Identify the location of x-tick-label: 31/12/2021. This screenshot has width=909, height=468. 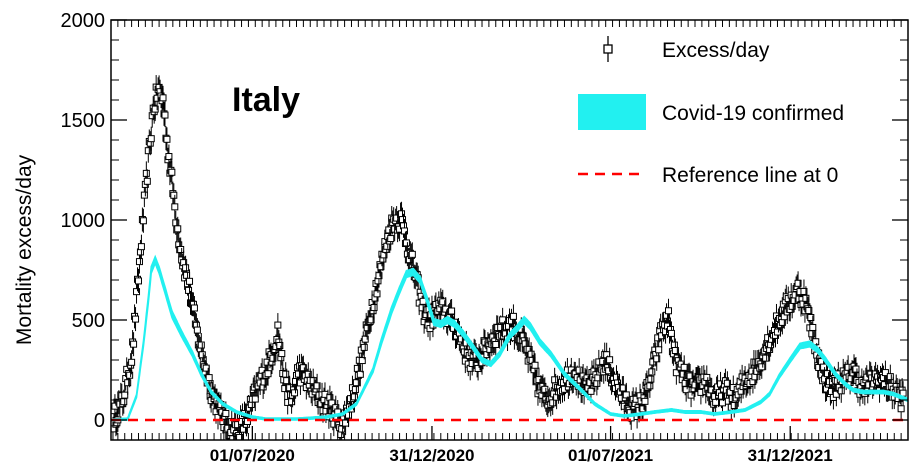
(790, 455).